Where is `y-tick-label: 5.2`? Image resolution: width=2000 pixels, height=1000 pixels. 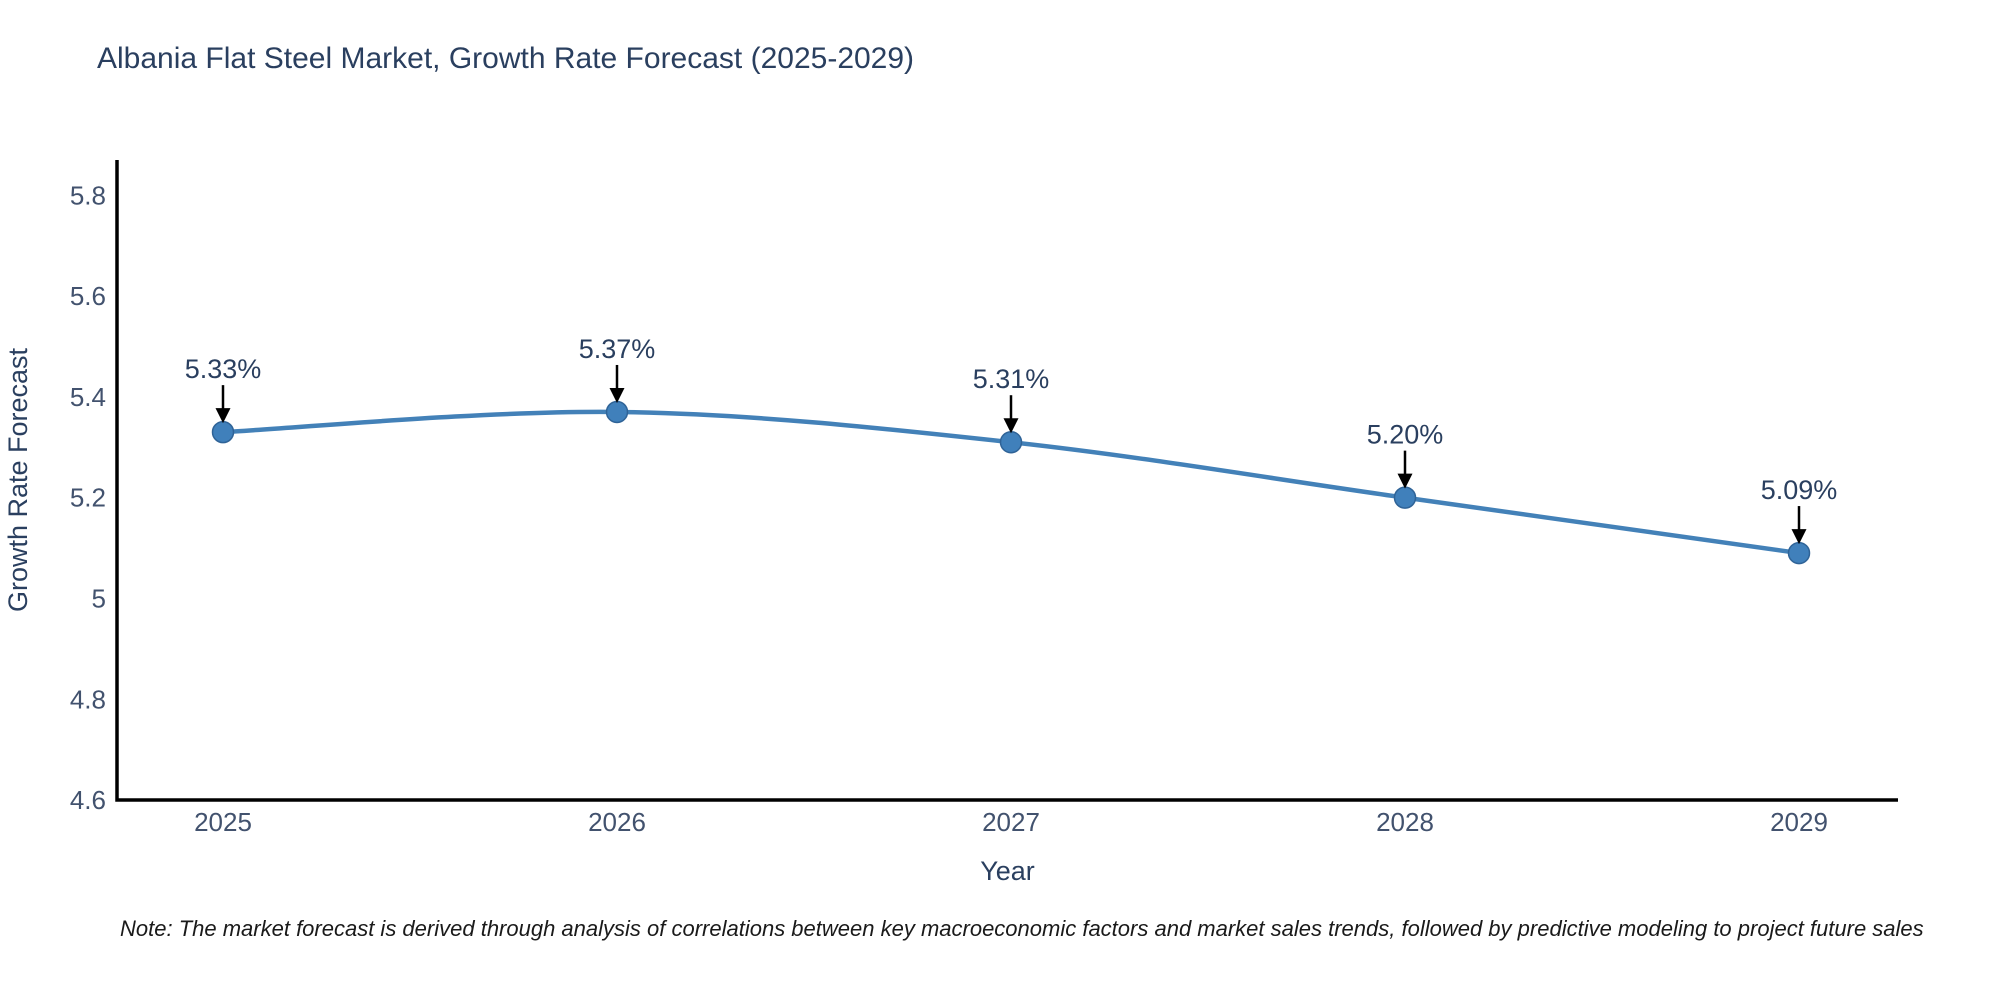
y-tick-label: 5.2 is located at coordinates (88, 498).